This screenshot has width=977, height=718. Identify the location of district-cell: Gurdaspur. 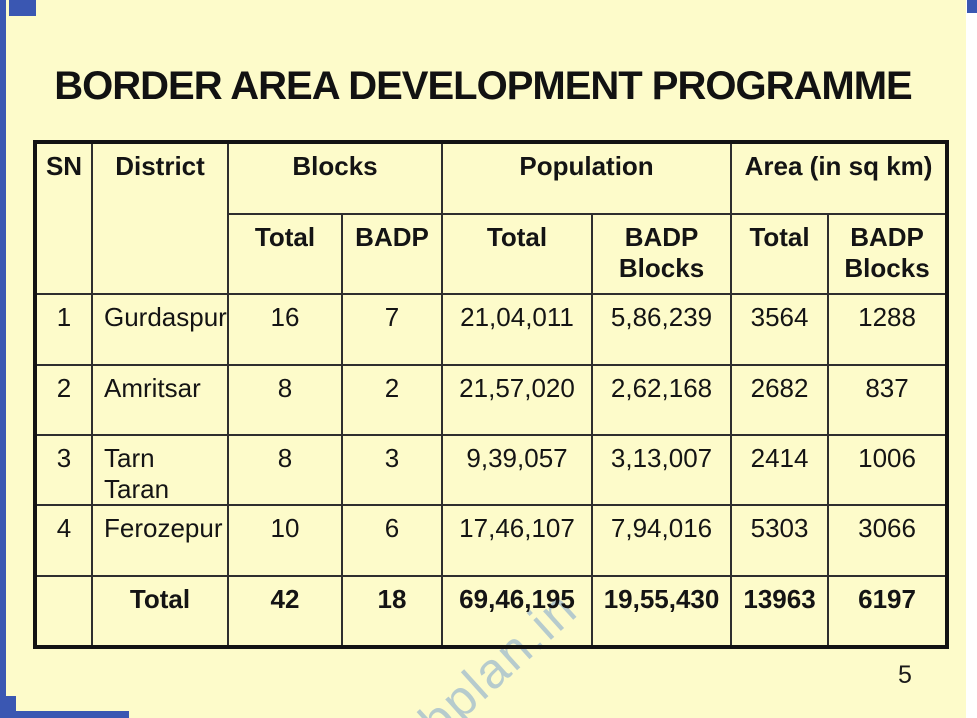
(160, 329).